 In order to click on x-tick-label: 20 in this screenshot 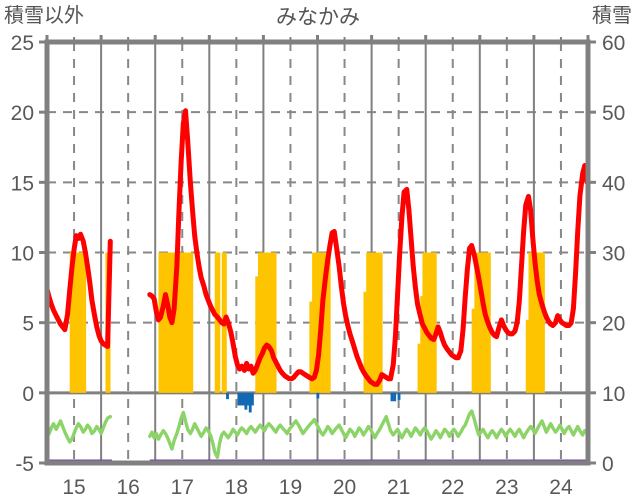, I will do `click(344, 487)`.